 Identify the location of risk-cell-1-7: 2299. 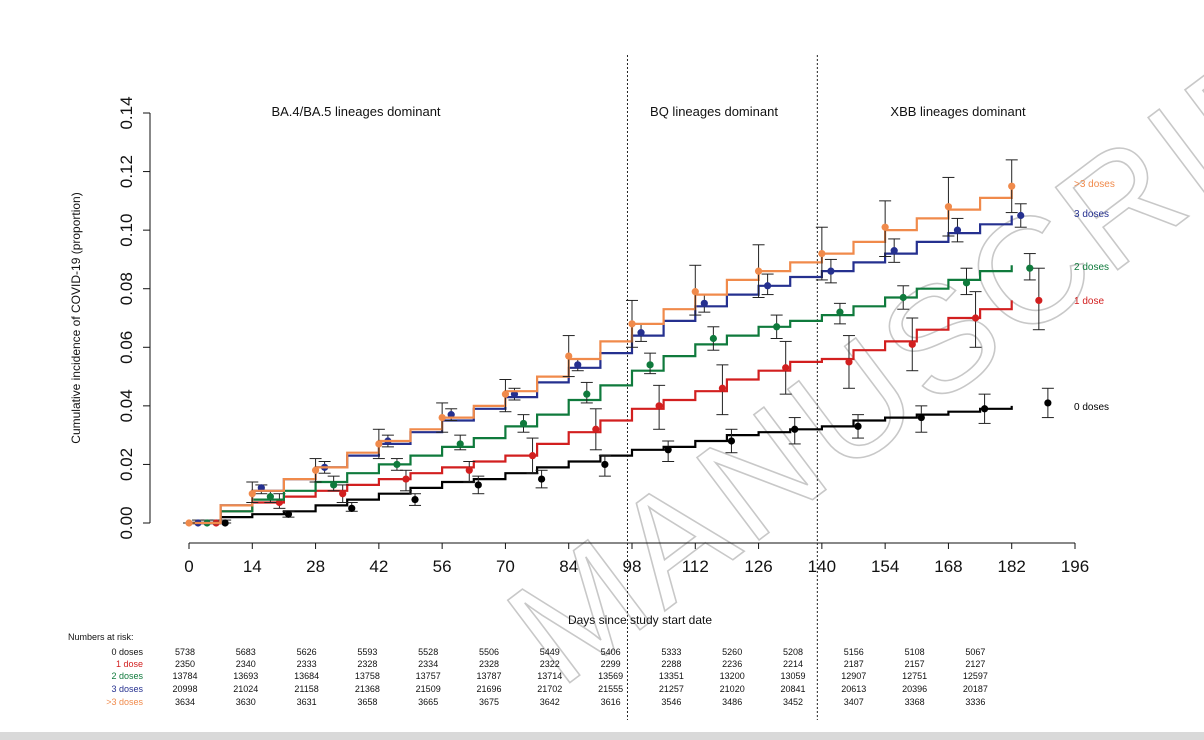
(611, 664).